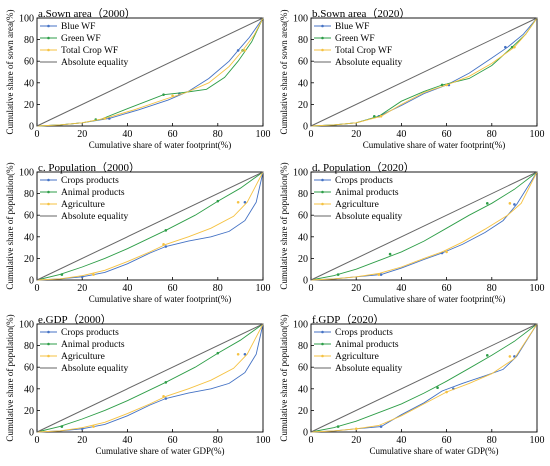 The width and height of the screenshot is (550, 466). I want to click on panel-title: f.GDP（2020）, so click(348, 319).